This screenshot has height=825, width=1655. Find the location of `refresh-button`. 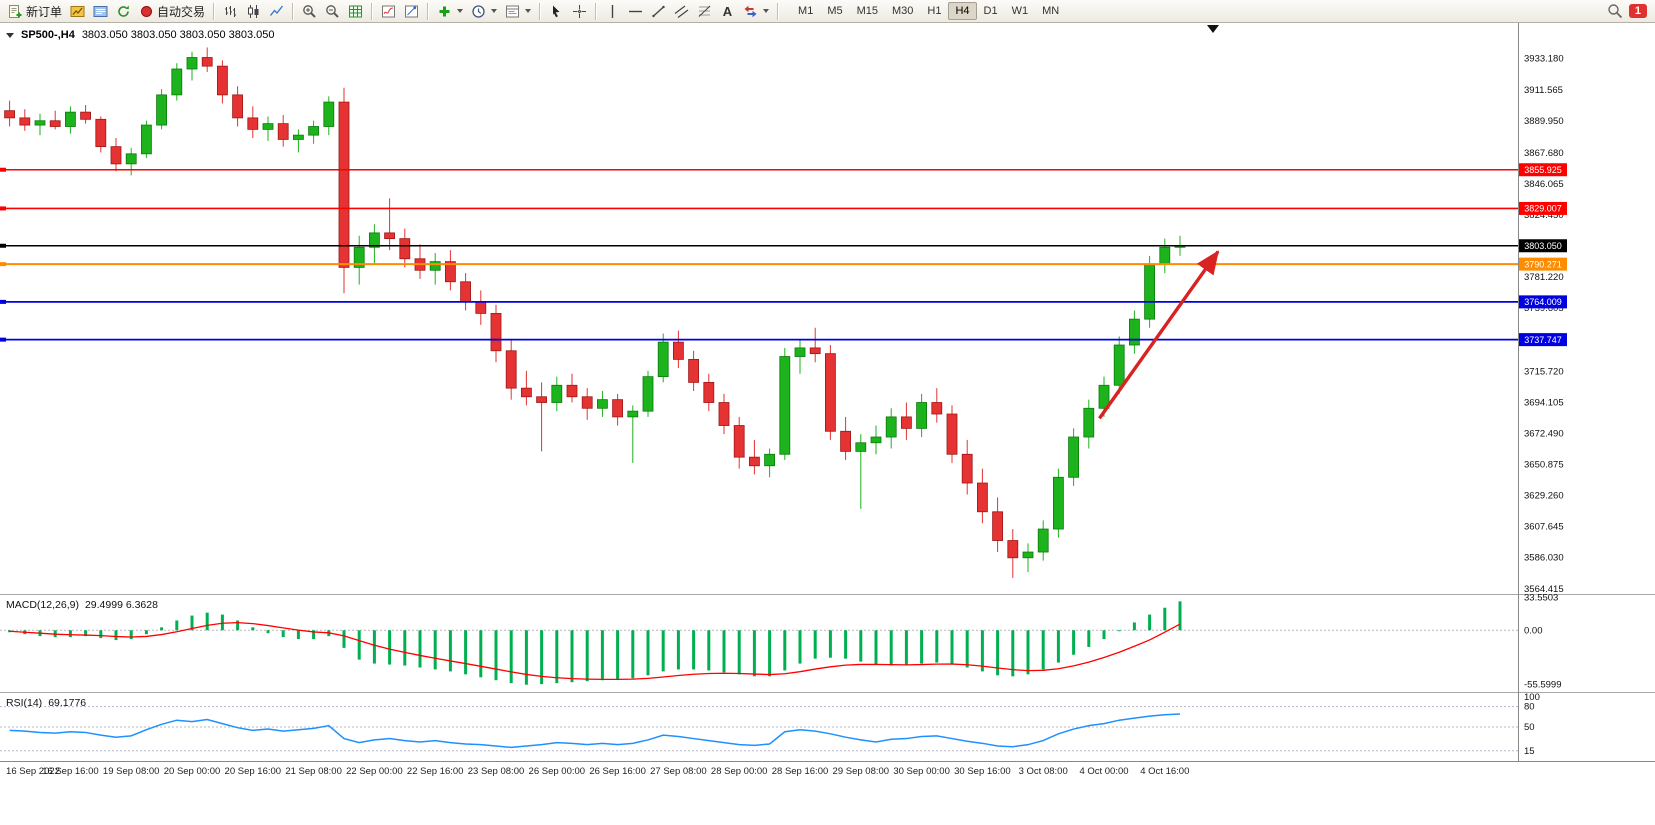

refresh-button is located at coordinates (123, 11).